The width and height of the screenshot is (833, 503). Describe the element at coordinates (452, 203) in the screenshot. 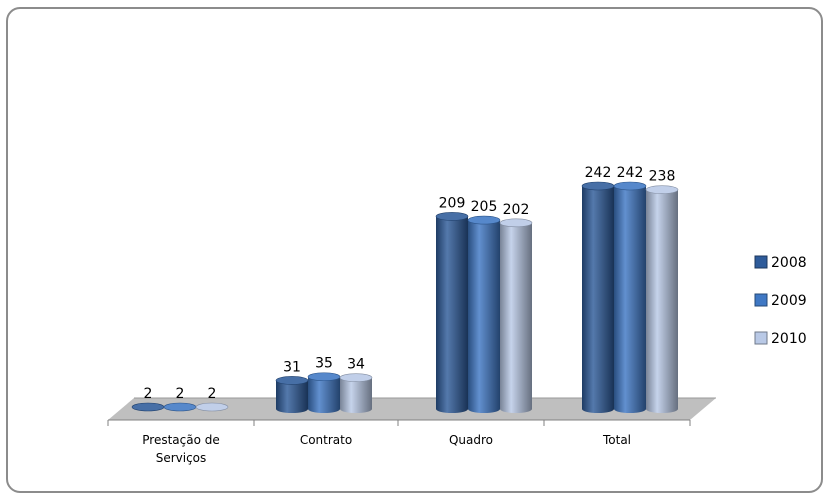

I see `data-label: 209` at that location.